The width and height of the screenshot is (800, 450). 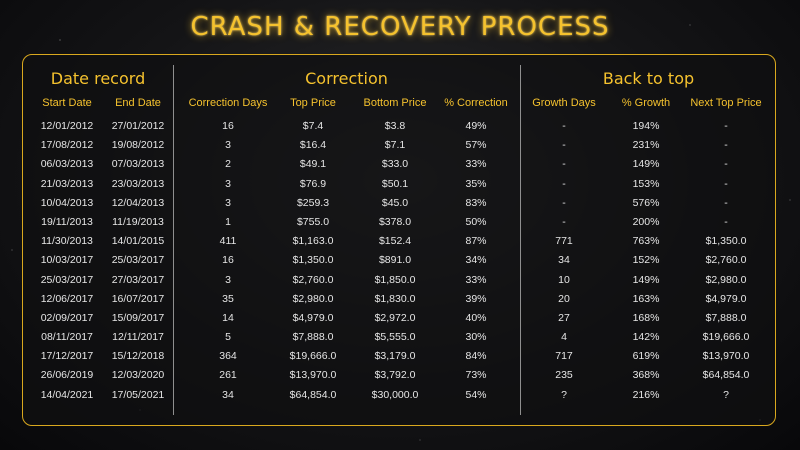 What do you see at coordinates (564, 241) in the screenshot?
I see `cell-growth-days: 771` at bounding box center [564, 241].